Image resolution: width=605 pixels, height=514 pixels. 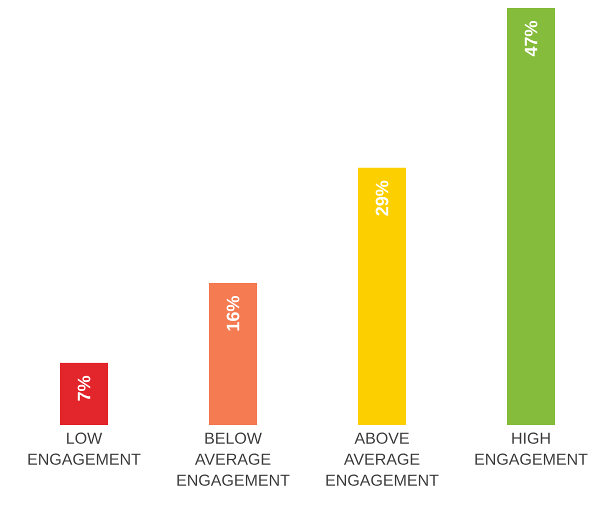 I want to click on x-tick-label: HIGH ENGAGEMENT, so click(x=531, y=448).